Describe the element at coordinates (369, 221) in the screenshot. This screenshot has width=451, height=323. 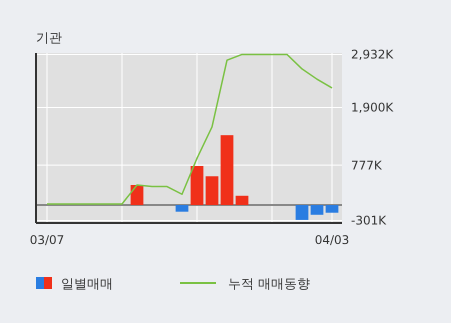
I see `y-tick-label: -301K` at that location.